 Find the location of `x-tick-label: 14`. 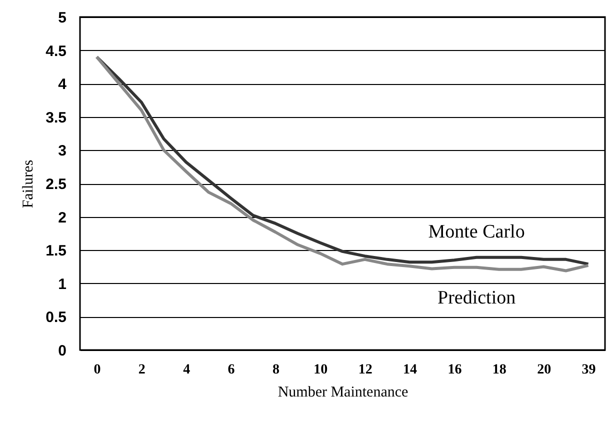

x-tick-label: 14 is located at coordinates (410, 370).